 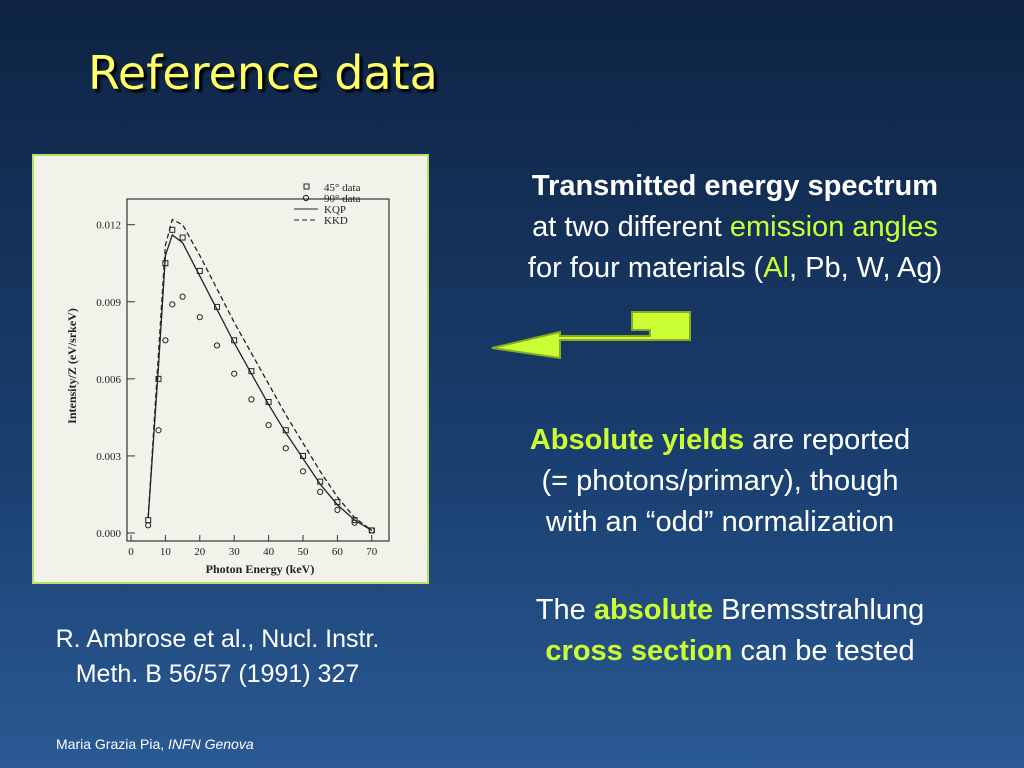 I want to click on text: can be tested, so click(x=823, y=651).